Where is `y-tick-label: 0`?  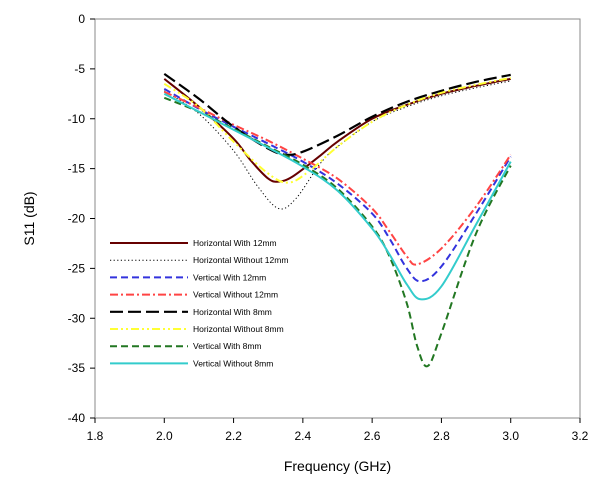
y-tick-label: 0 is located at coordinates (81, 19).